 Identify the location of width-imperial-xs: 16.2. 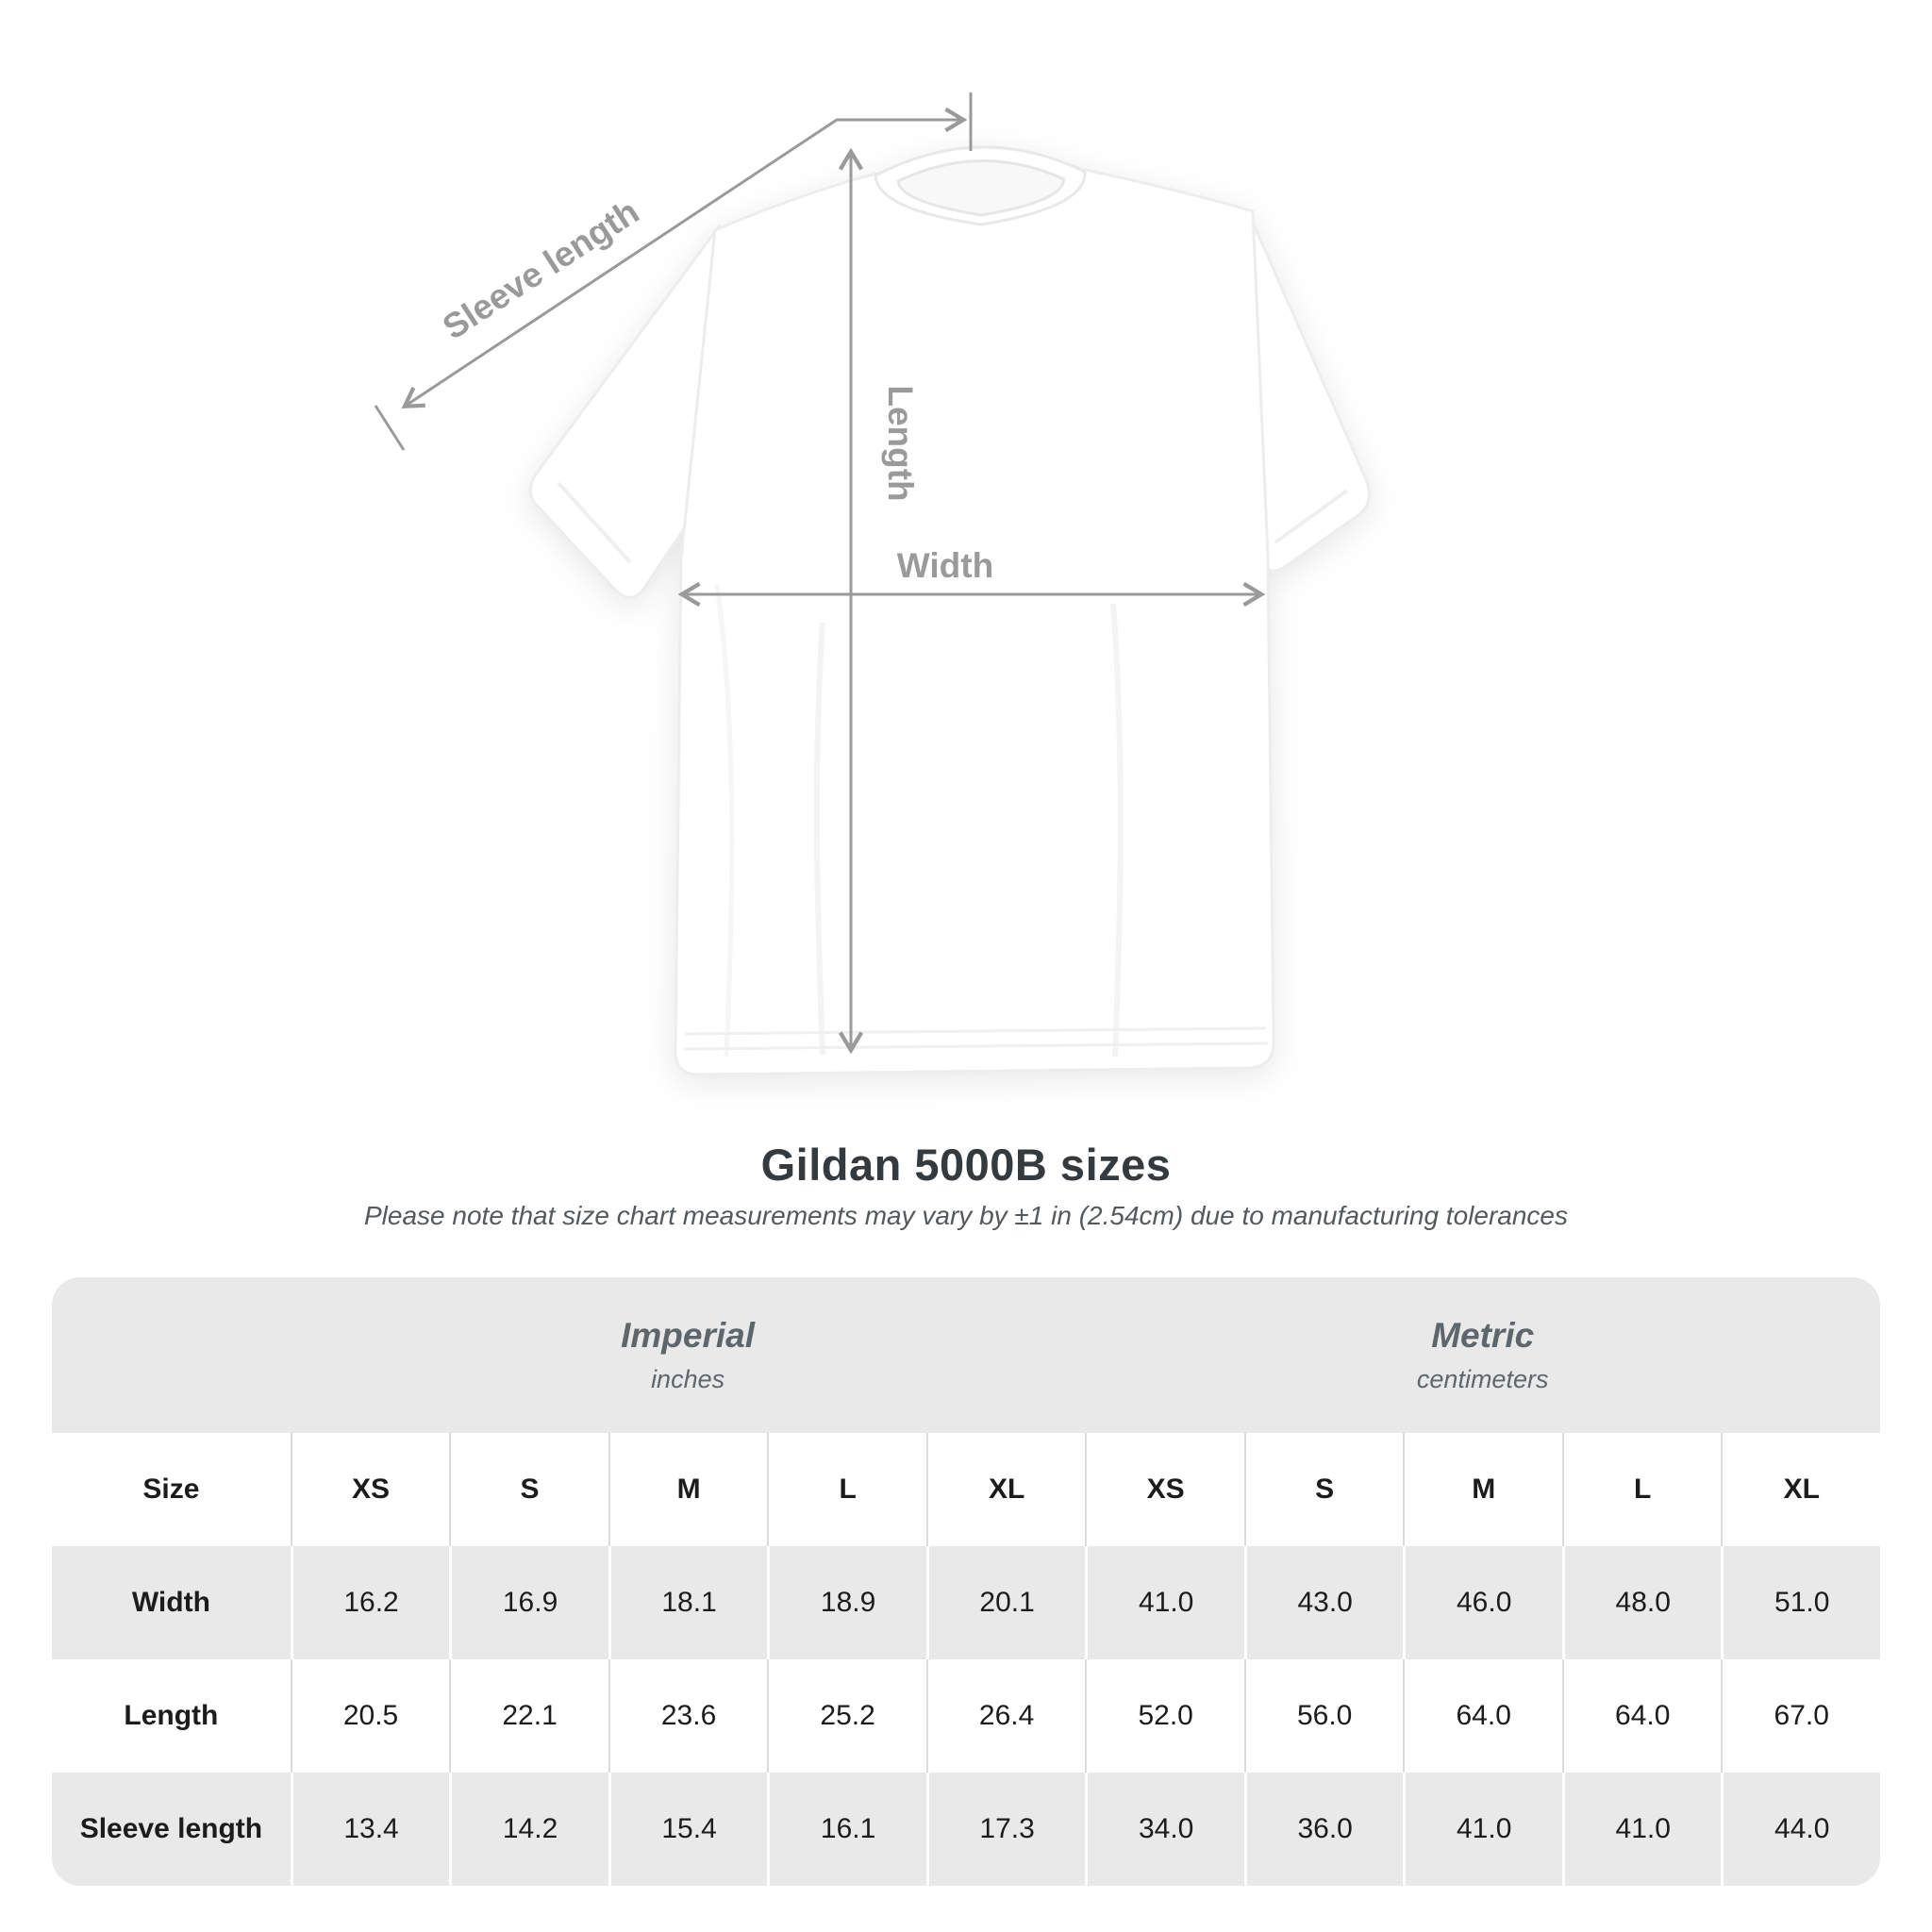
(370, 1602).